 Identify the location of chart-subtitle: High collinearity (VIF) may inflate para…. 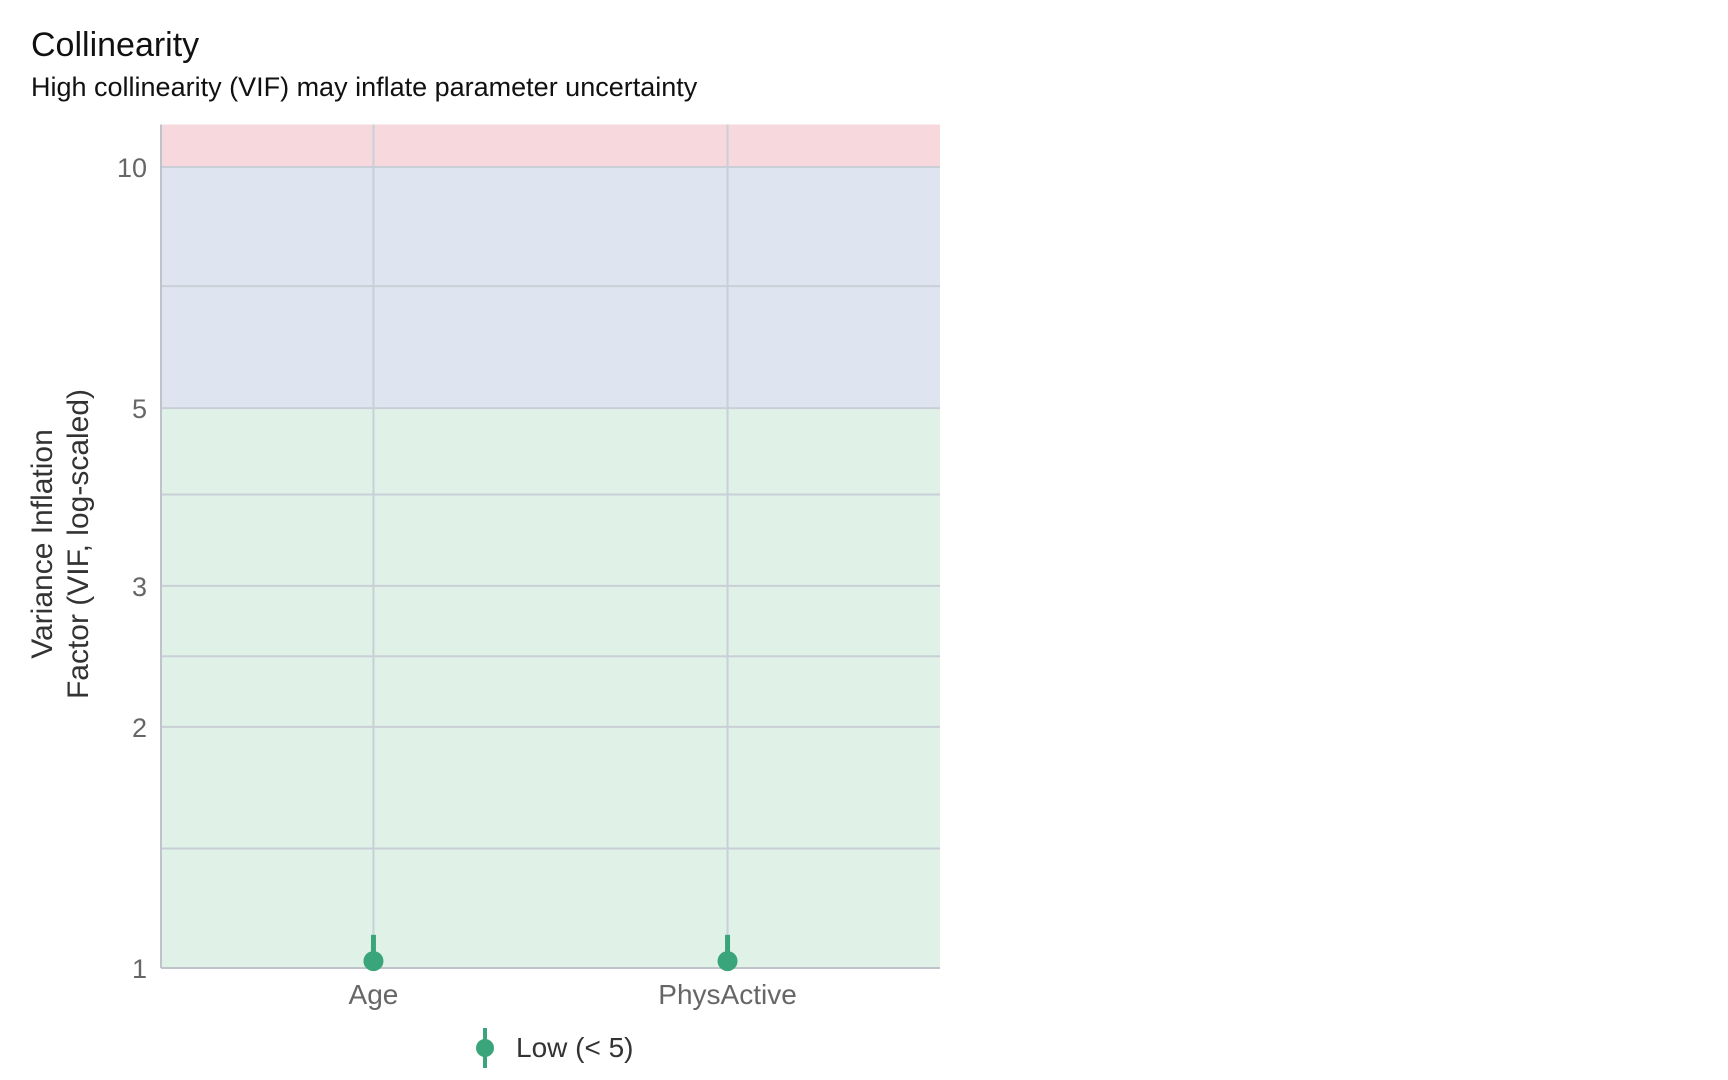
(364, 87).